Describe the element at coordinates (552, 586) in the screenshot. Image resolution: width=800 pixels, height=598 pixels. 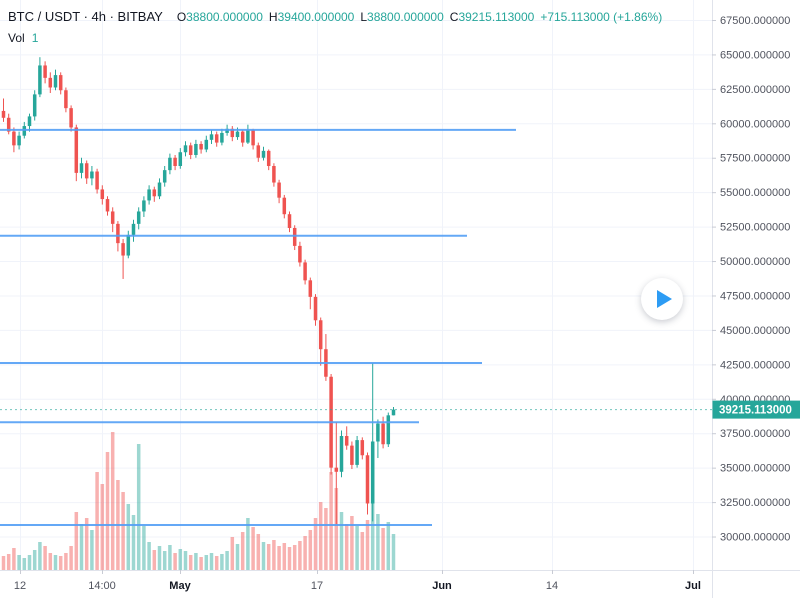
I see `time-tick-label: 14` at that location.